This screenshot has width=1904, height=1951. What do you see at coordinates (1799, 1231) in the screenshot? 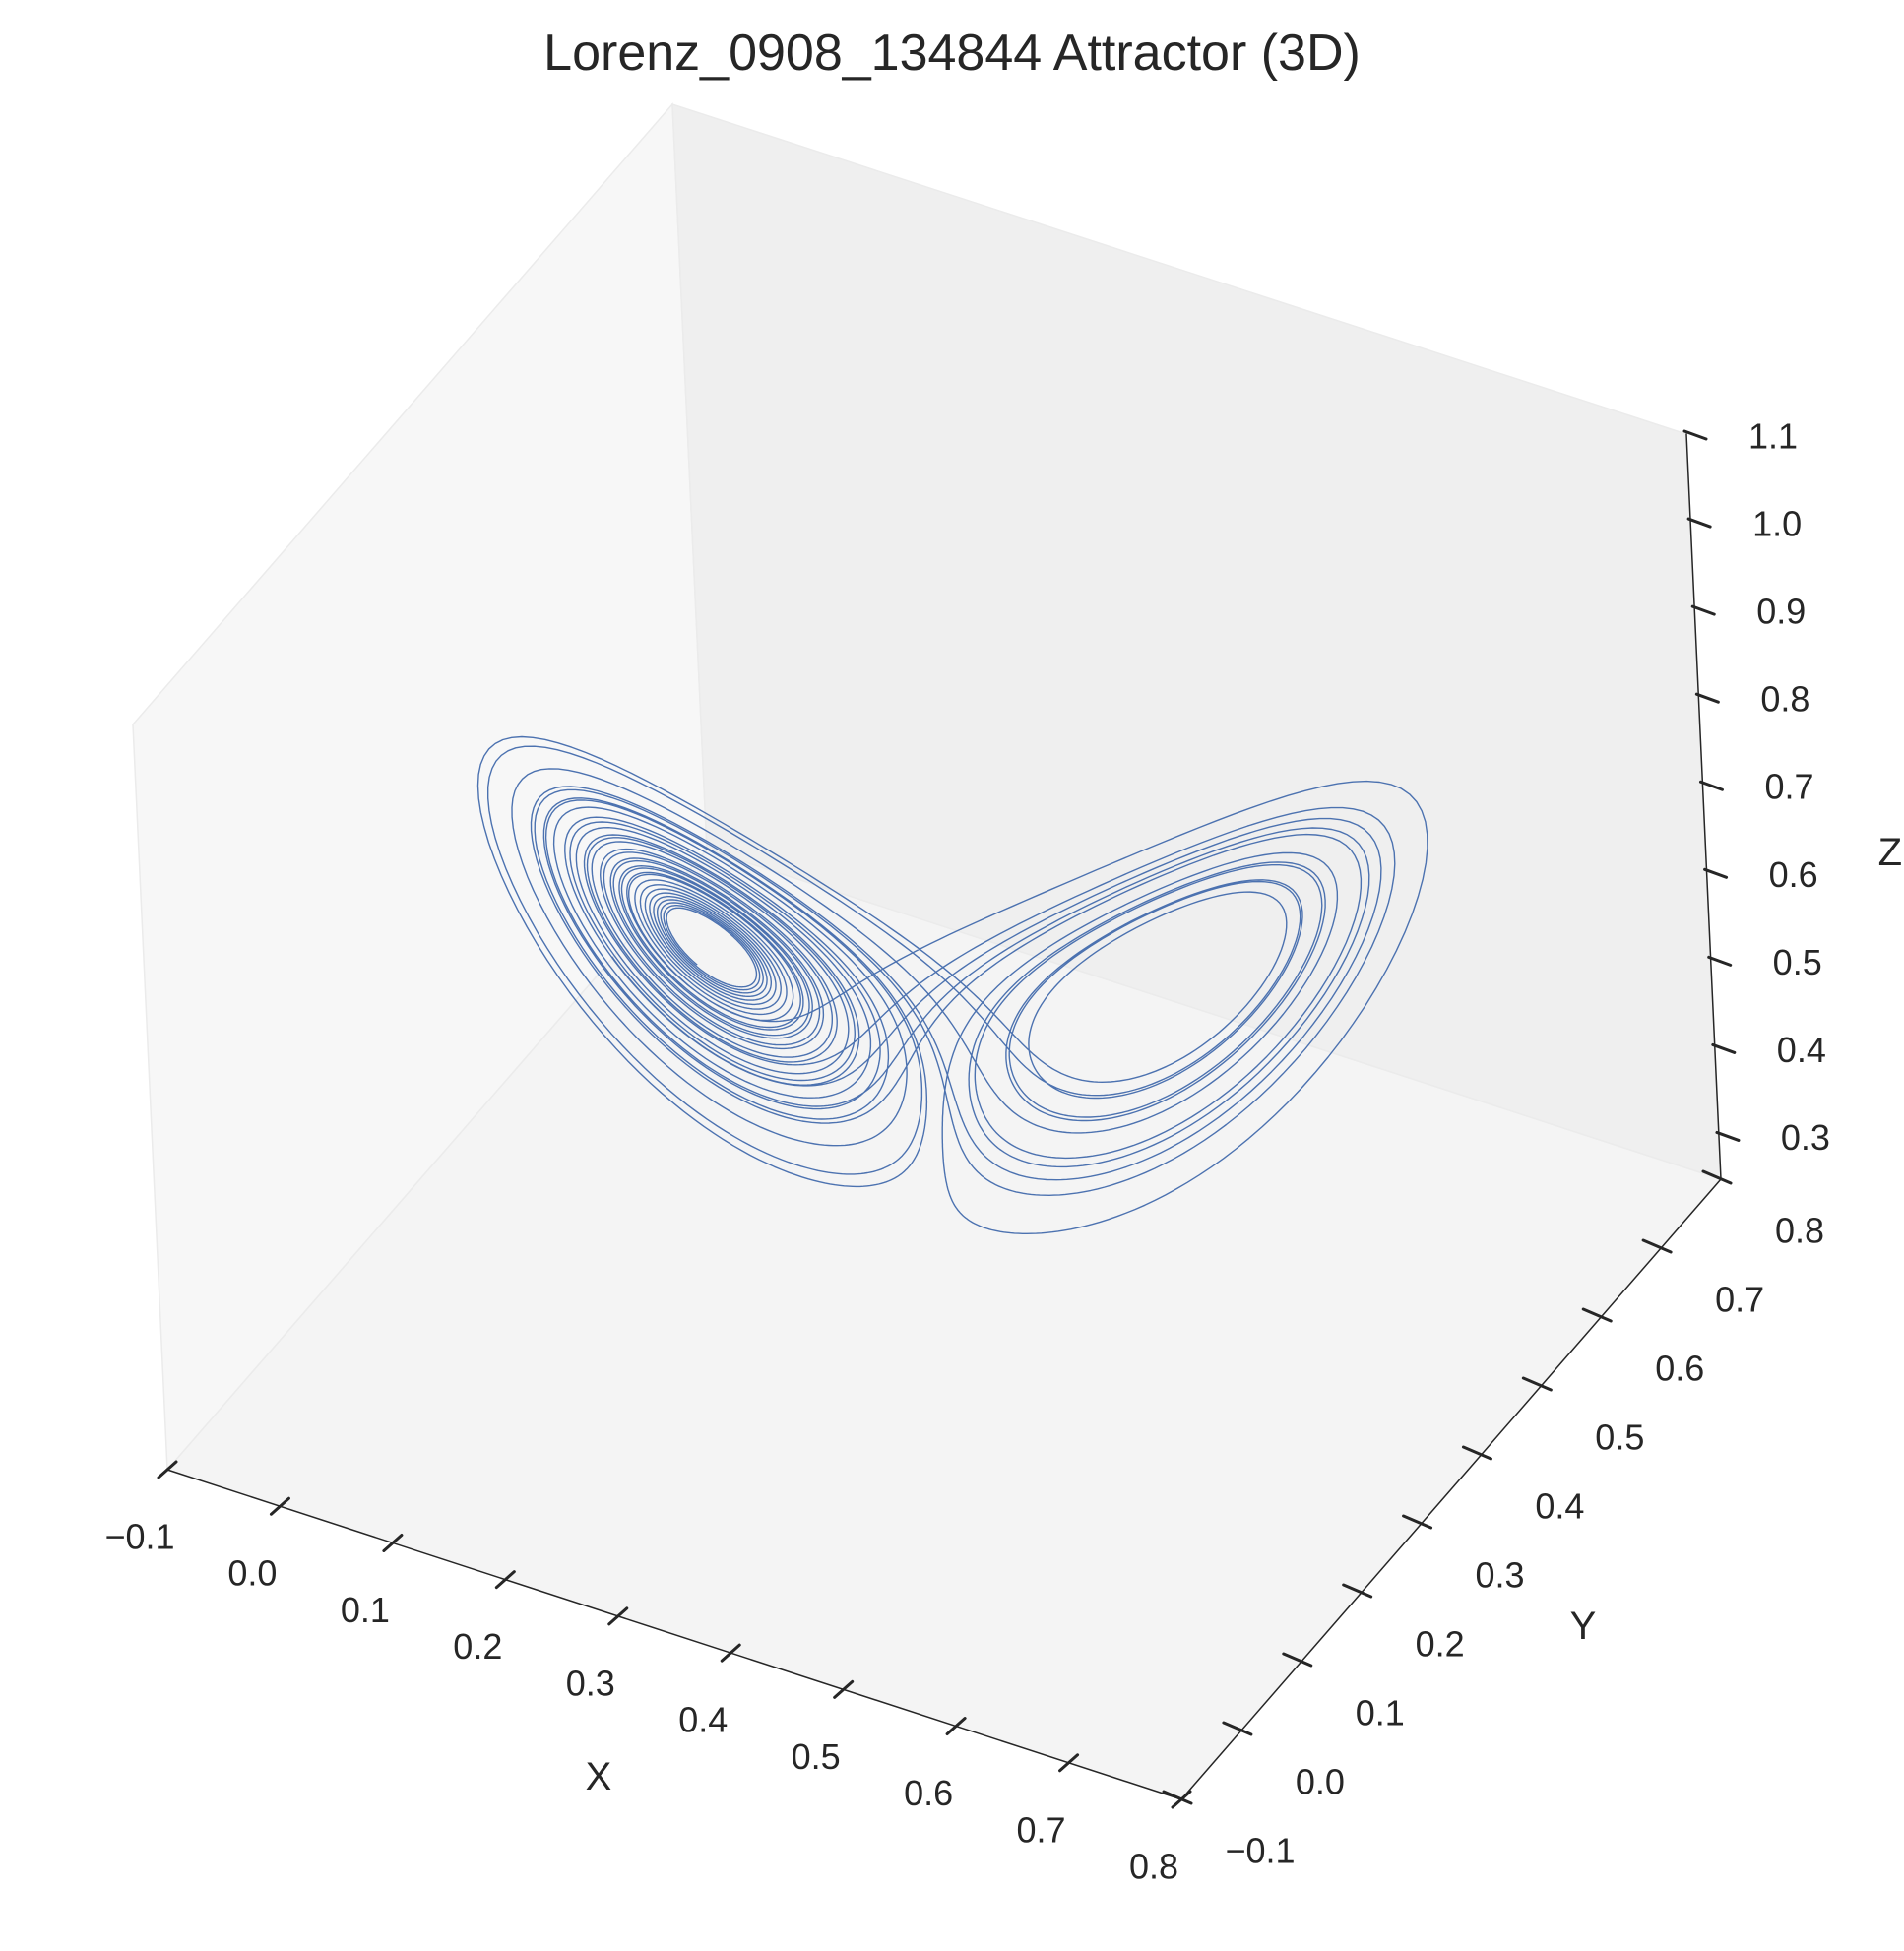
I see `y-tick-label: 0.8` at bounding box center [1799, 1231].